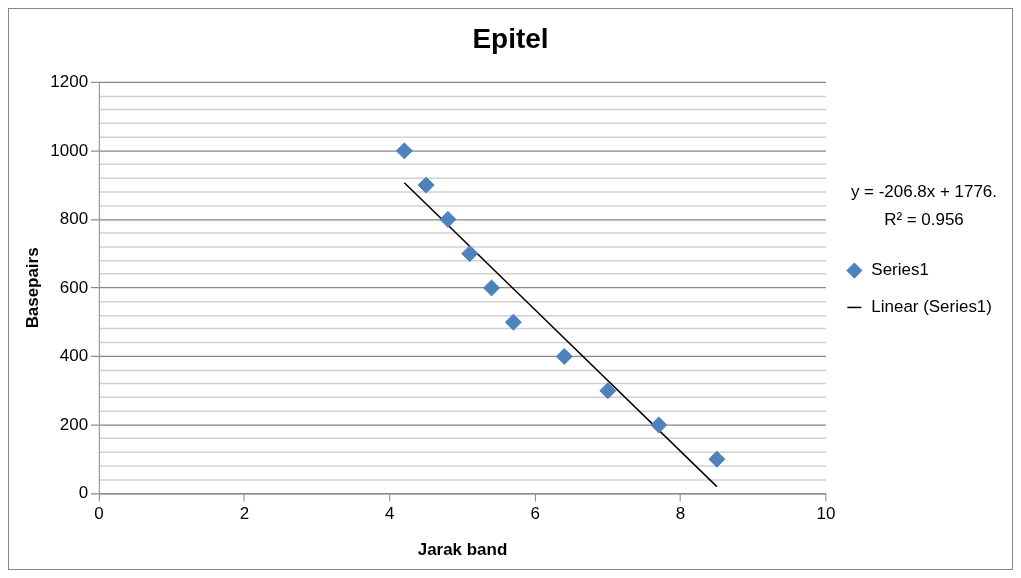 This screenshot has height=578, width=1021. Describe the element at coordinates (462, 549) in the screenshot. I see `x-axis-title: Jarak band` at that location.